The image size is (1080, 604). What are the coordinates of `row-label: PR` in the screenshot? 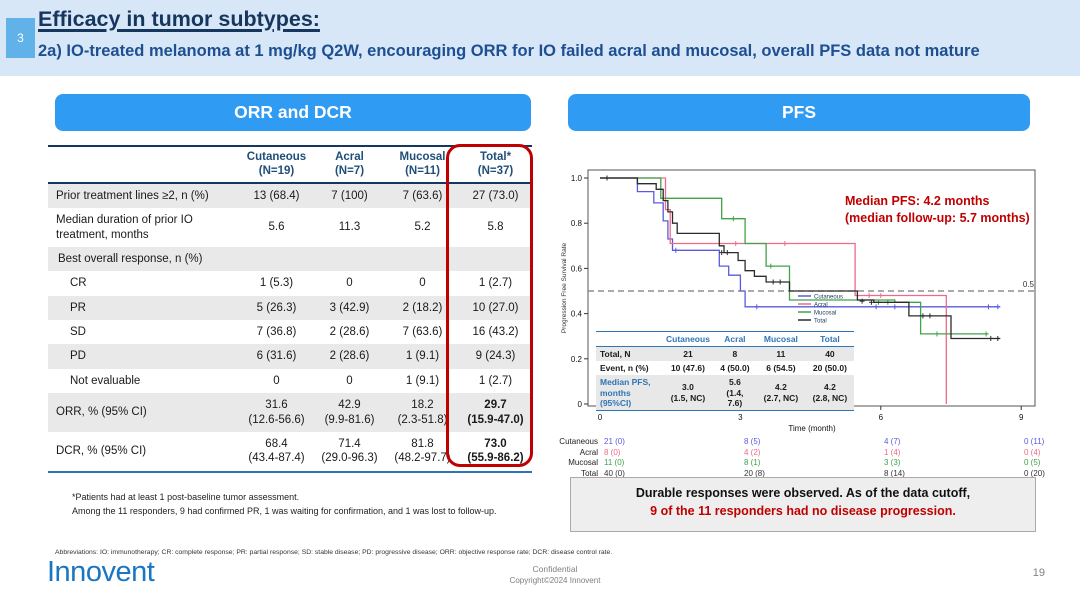 It's located at (78, 307).